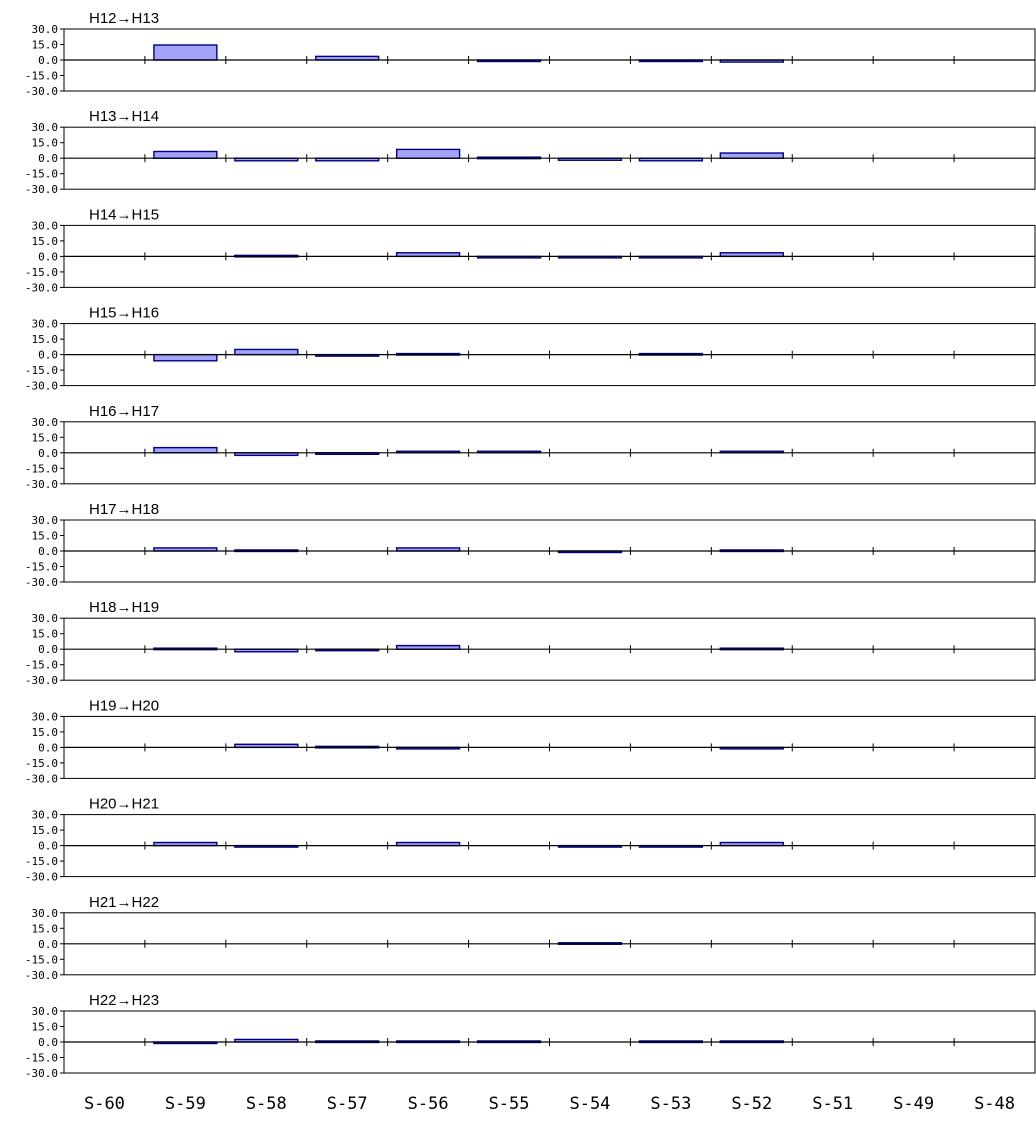 The image size is (1036, 1124). Describe the element at coordinates (124, 116) in the screenshot. I see `panel-title: H13→H14` at that location.